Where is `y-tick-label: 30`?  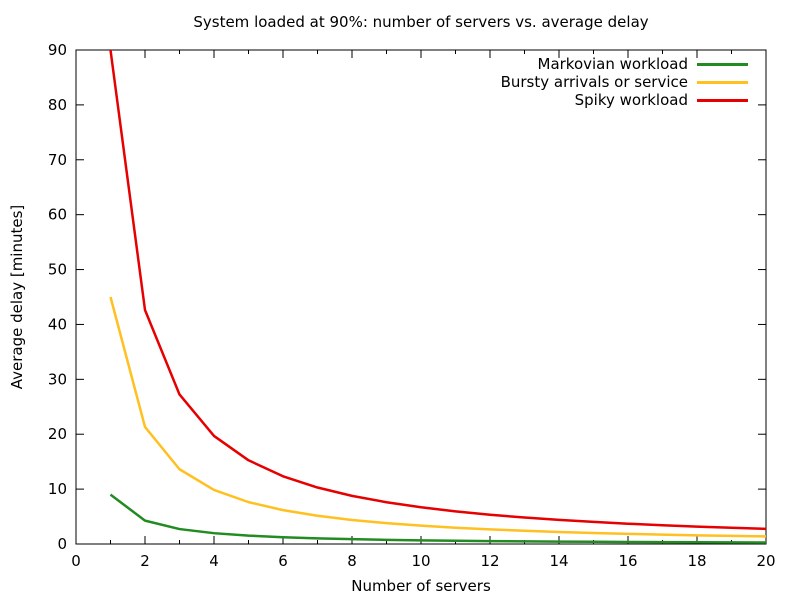 y-tick-label: 30 is located at coordinates (57, 379).